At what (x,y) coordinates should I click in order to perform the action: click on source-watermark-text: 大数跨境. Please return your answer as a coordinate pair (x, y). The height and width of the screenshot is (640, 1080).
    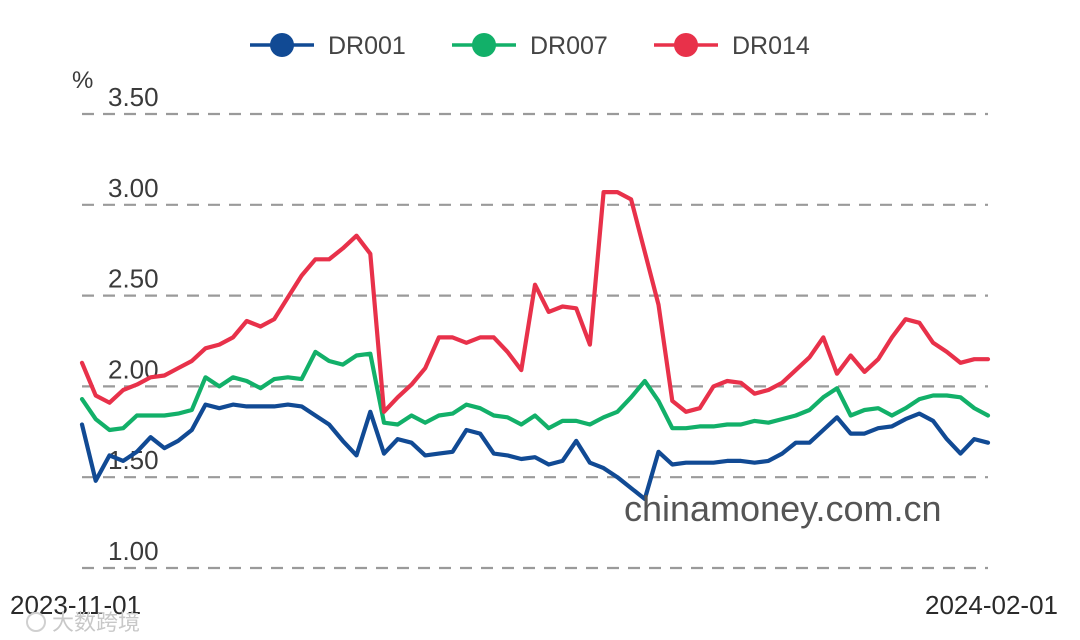
    Looking at the image, I should click on (96, 622).